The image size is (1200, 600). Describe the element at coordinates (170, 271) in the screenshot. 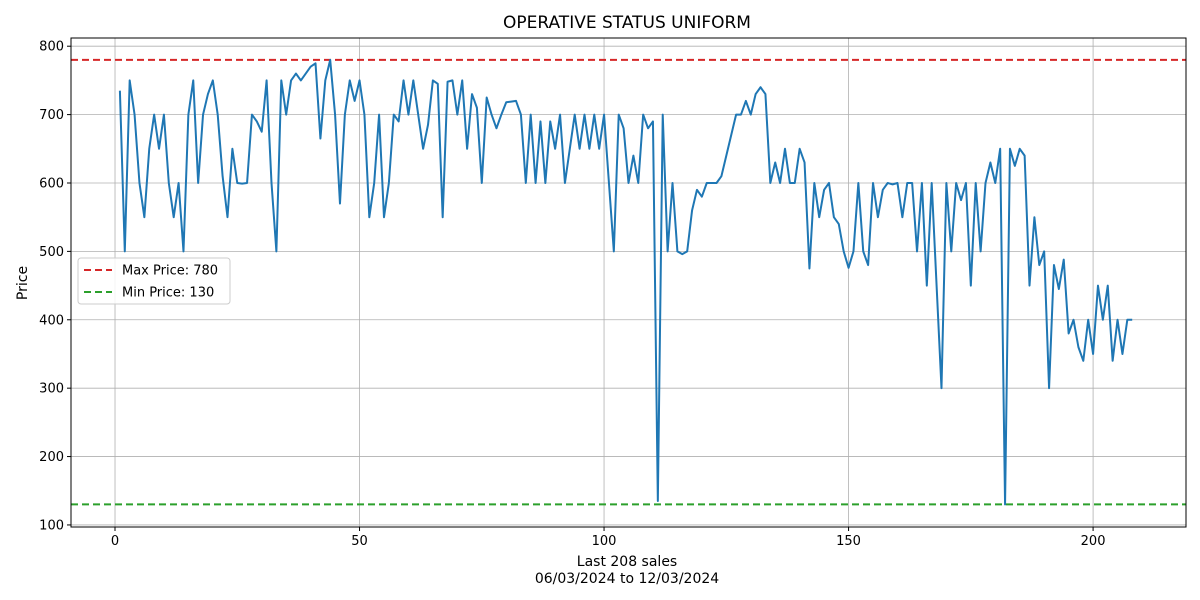

I see `legend-entry: Max Price: 780` at that location.